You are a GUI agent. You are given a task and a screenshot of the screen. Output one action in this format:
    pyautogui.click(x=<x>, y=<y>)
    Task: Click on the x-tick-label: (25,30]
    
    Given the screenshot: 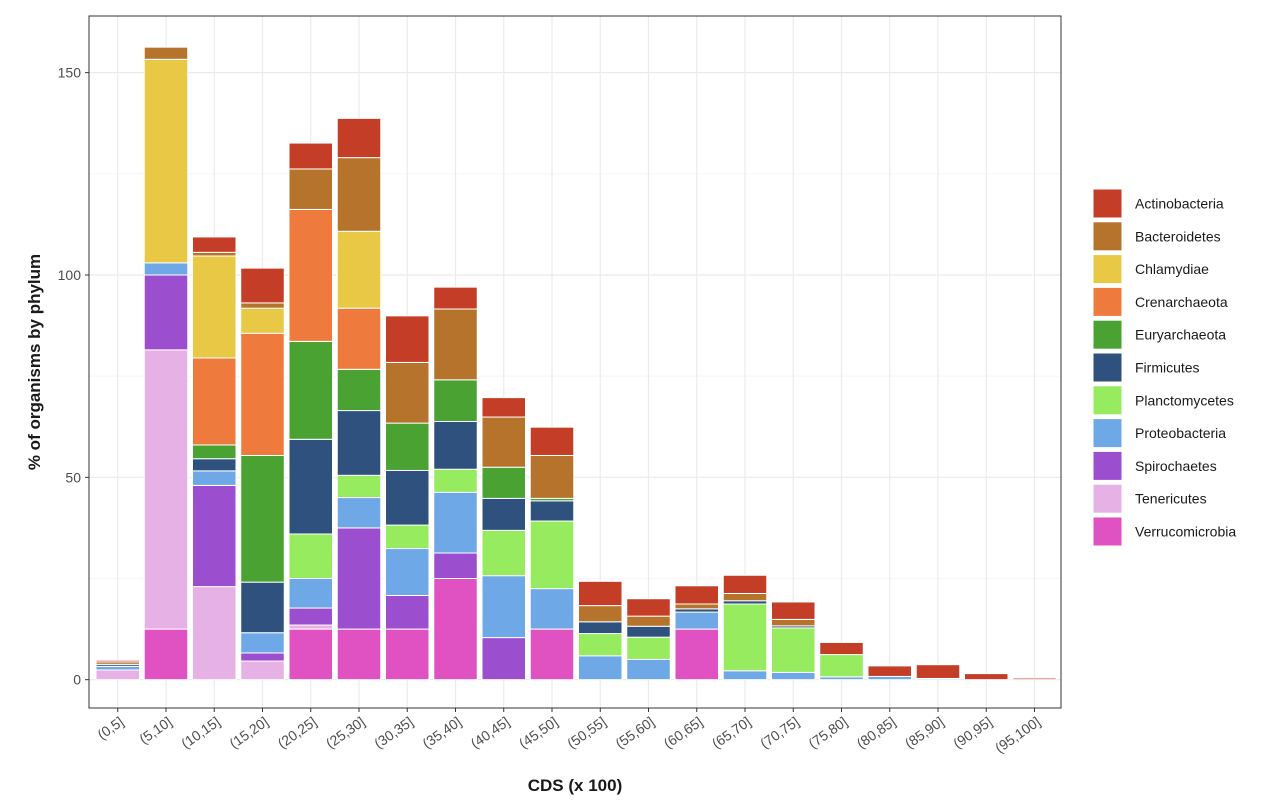 What is the action you would take?
    pyautogui.click(x=345, y=732)
    